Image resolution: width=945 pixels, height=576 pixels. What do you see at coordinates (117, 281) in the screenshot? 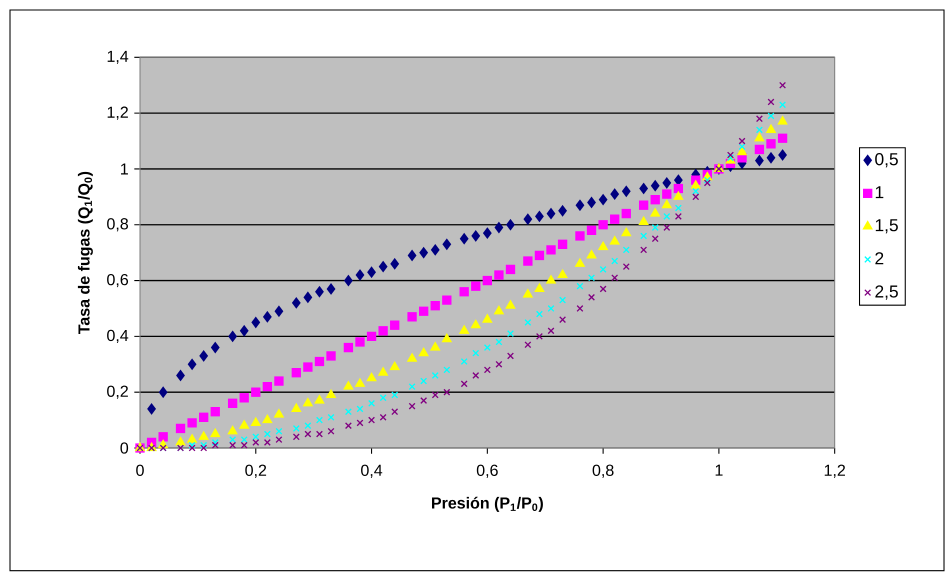
I see `y-tick-label: 0,6` at bounding box center [117, 281].